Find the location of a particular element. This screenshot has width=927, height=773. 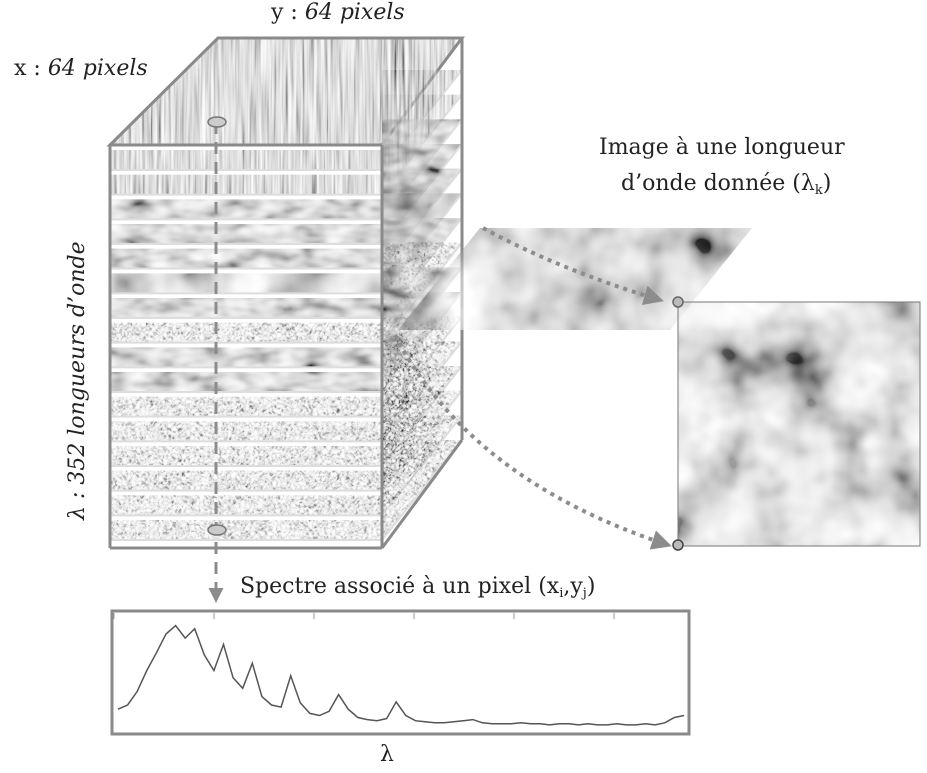

spectrum-x-label: λ is located at coordinates (387, 754).